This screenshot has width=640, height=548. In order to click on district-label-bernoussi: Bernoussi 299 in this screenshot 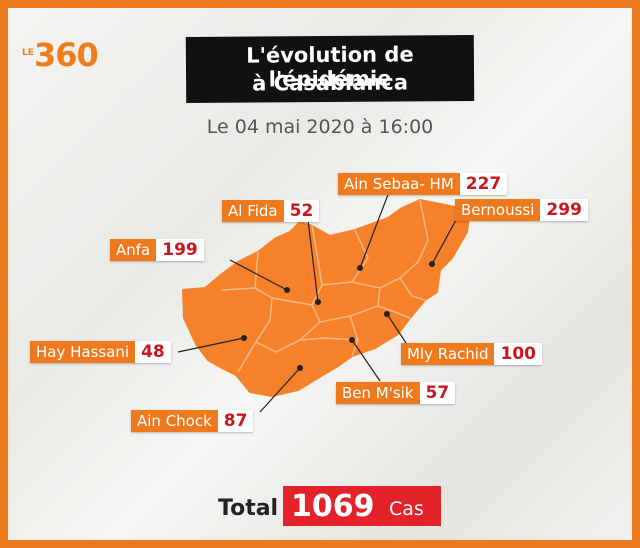, I will do `click(521, 210)`.